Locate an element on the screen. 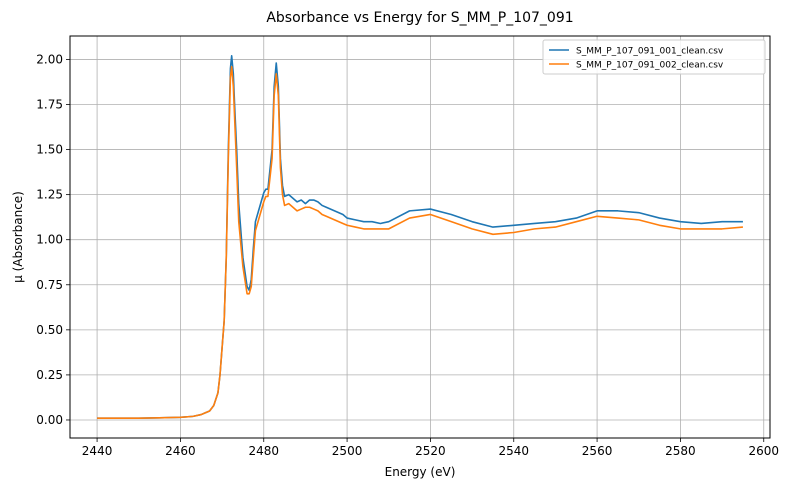 This screenshot has height=490, width=788. x-tick-label: 2460 is located at coordinates (180, 451).